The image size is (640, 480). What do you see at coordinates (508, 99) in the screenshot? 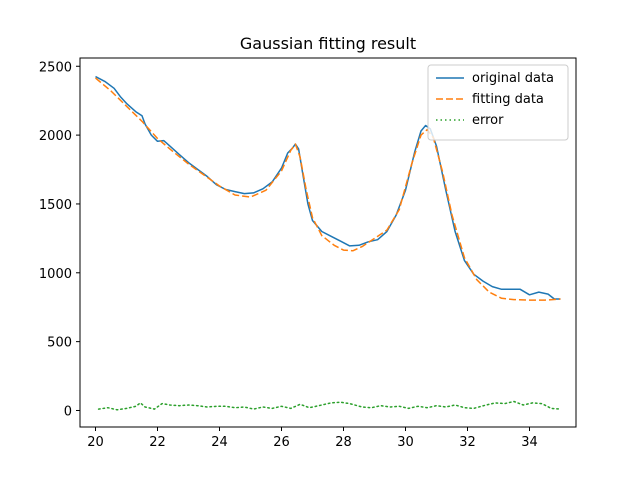
I see `legend-label-fitting-data: fitting data` at bounding box center [508, 99].